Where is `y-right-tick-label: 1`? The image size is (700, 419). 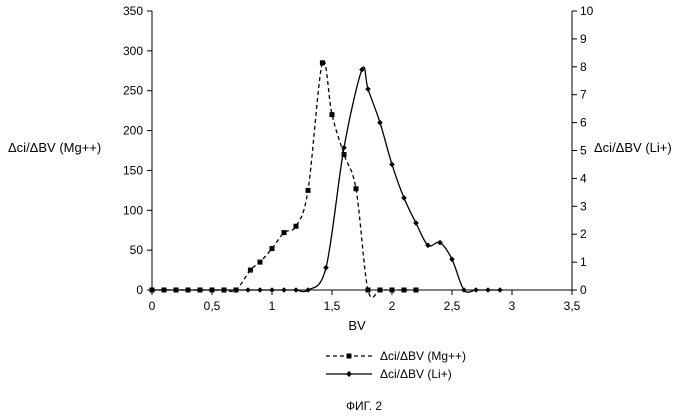
y-right-tick-label: 1 is located at coordinates (583, 262).